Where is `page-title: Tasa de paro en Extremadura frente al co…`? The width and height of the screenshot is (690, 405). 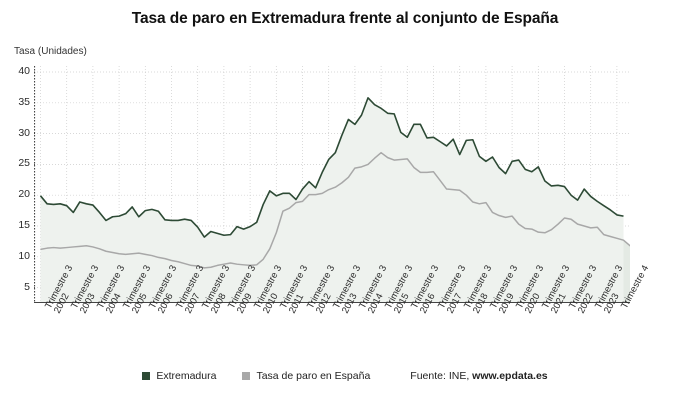 page-title: Tasa de paro en Extremadura frente al co… is located at coordinates (345, 18).